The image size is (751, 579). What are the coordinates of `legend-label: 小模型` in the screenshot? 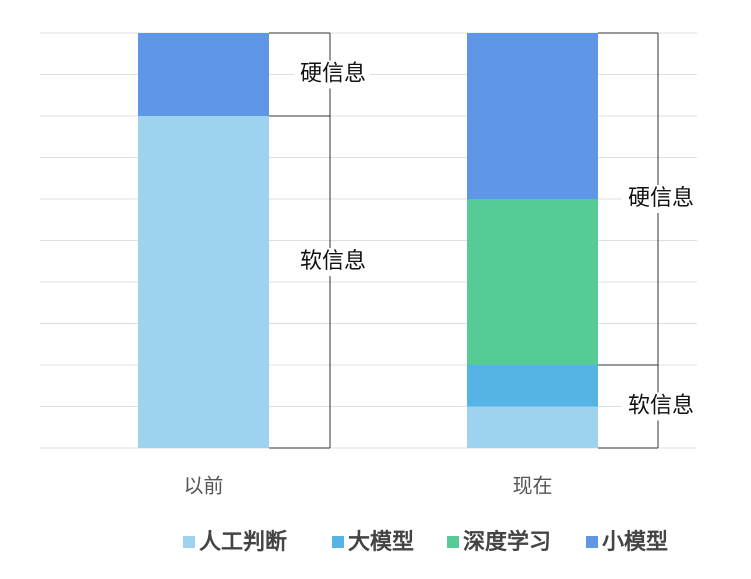 It's located at (635, 542).